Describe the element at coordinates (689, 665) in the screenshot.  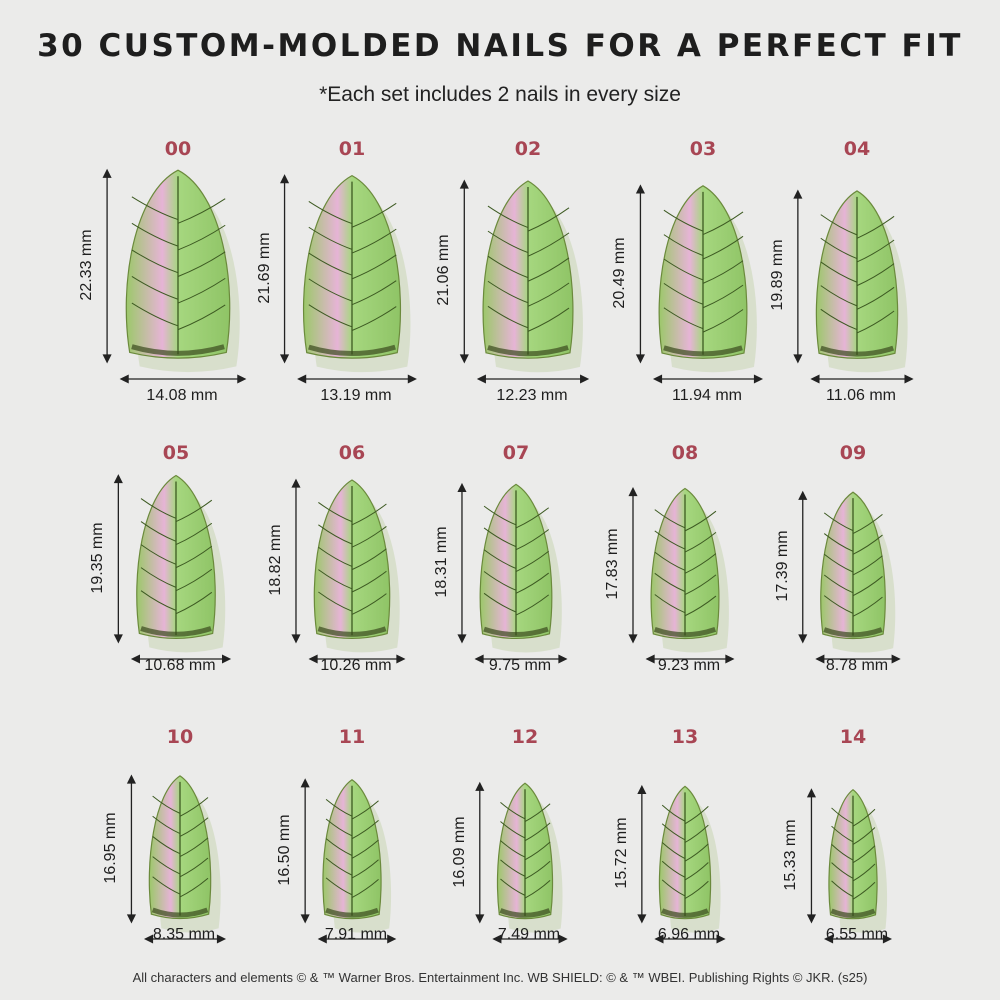
I see `width-label: 9.23 mm` at that location.